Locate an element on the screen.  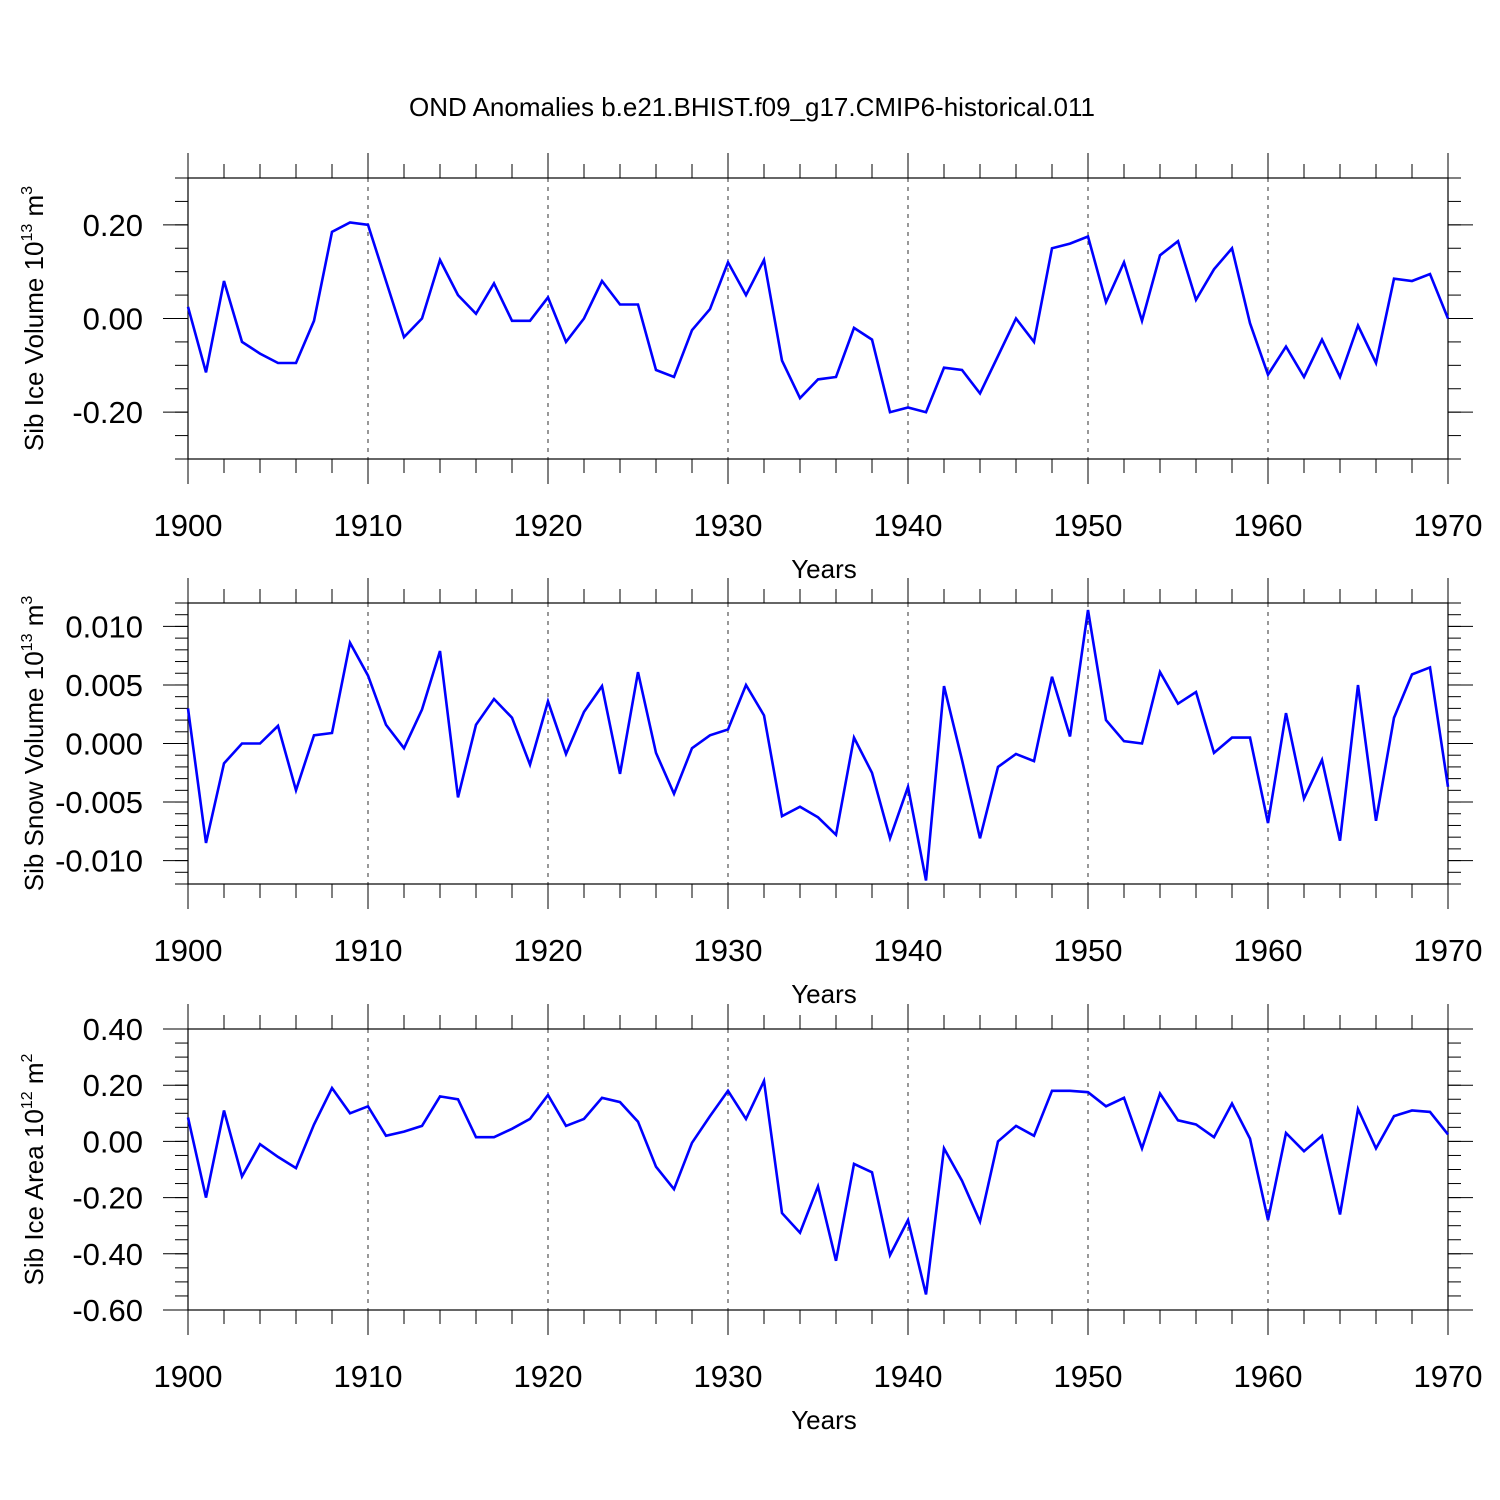
y-tick-label: -0.010 is located at coordinates (99, 861).